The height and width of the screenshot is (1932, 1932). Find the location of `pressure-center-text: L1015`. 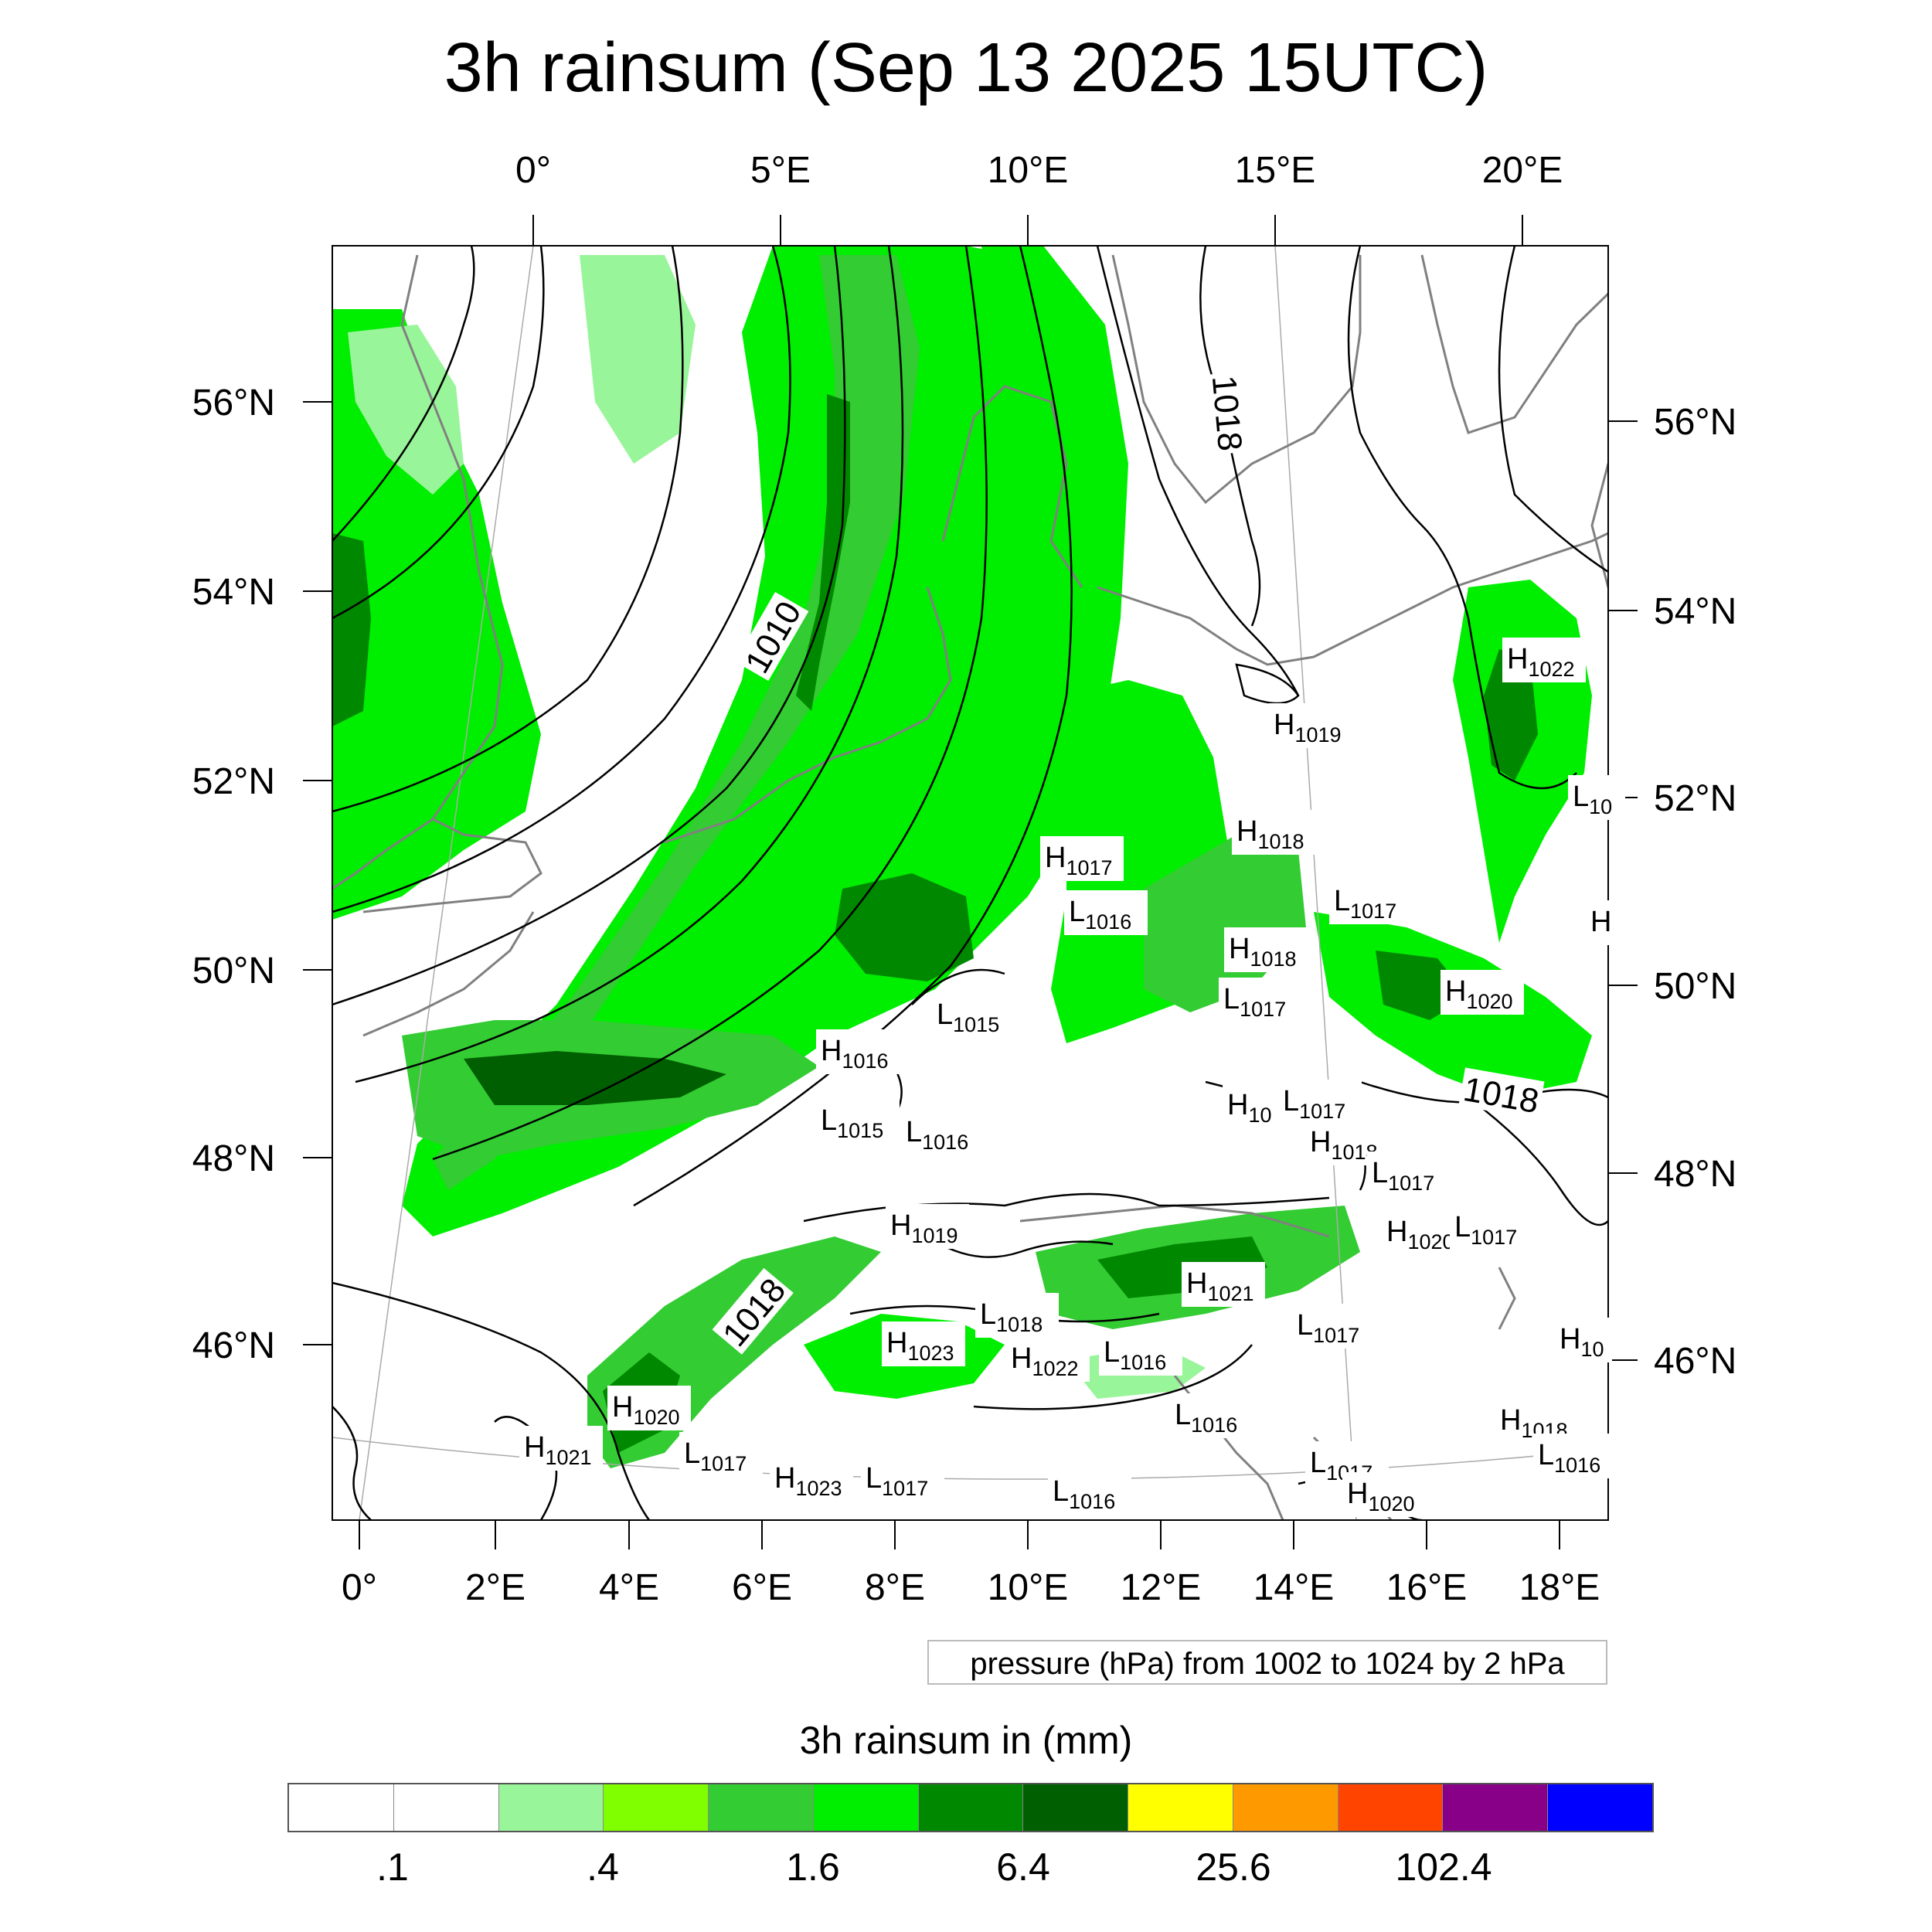

pressure-center-text: L1015 is located at coordinates (852, 1123).